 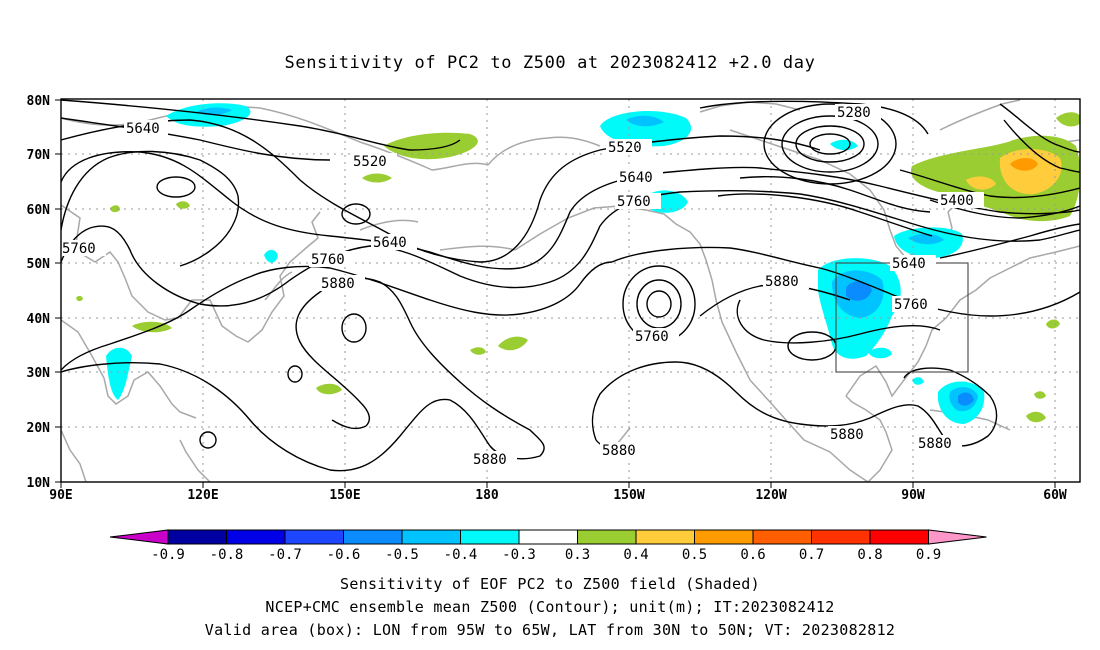 What do you see at coordinates (957, 537) in the screenshot?
I see `colorbar-extend-high` at bounding box center [957, 537].